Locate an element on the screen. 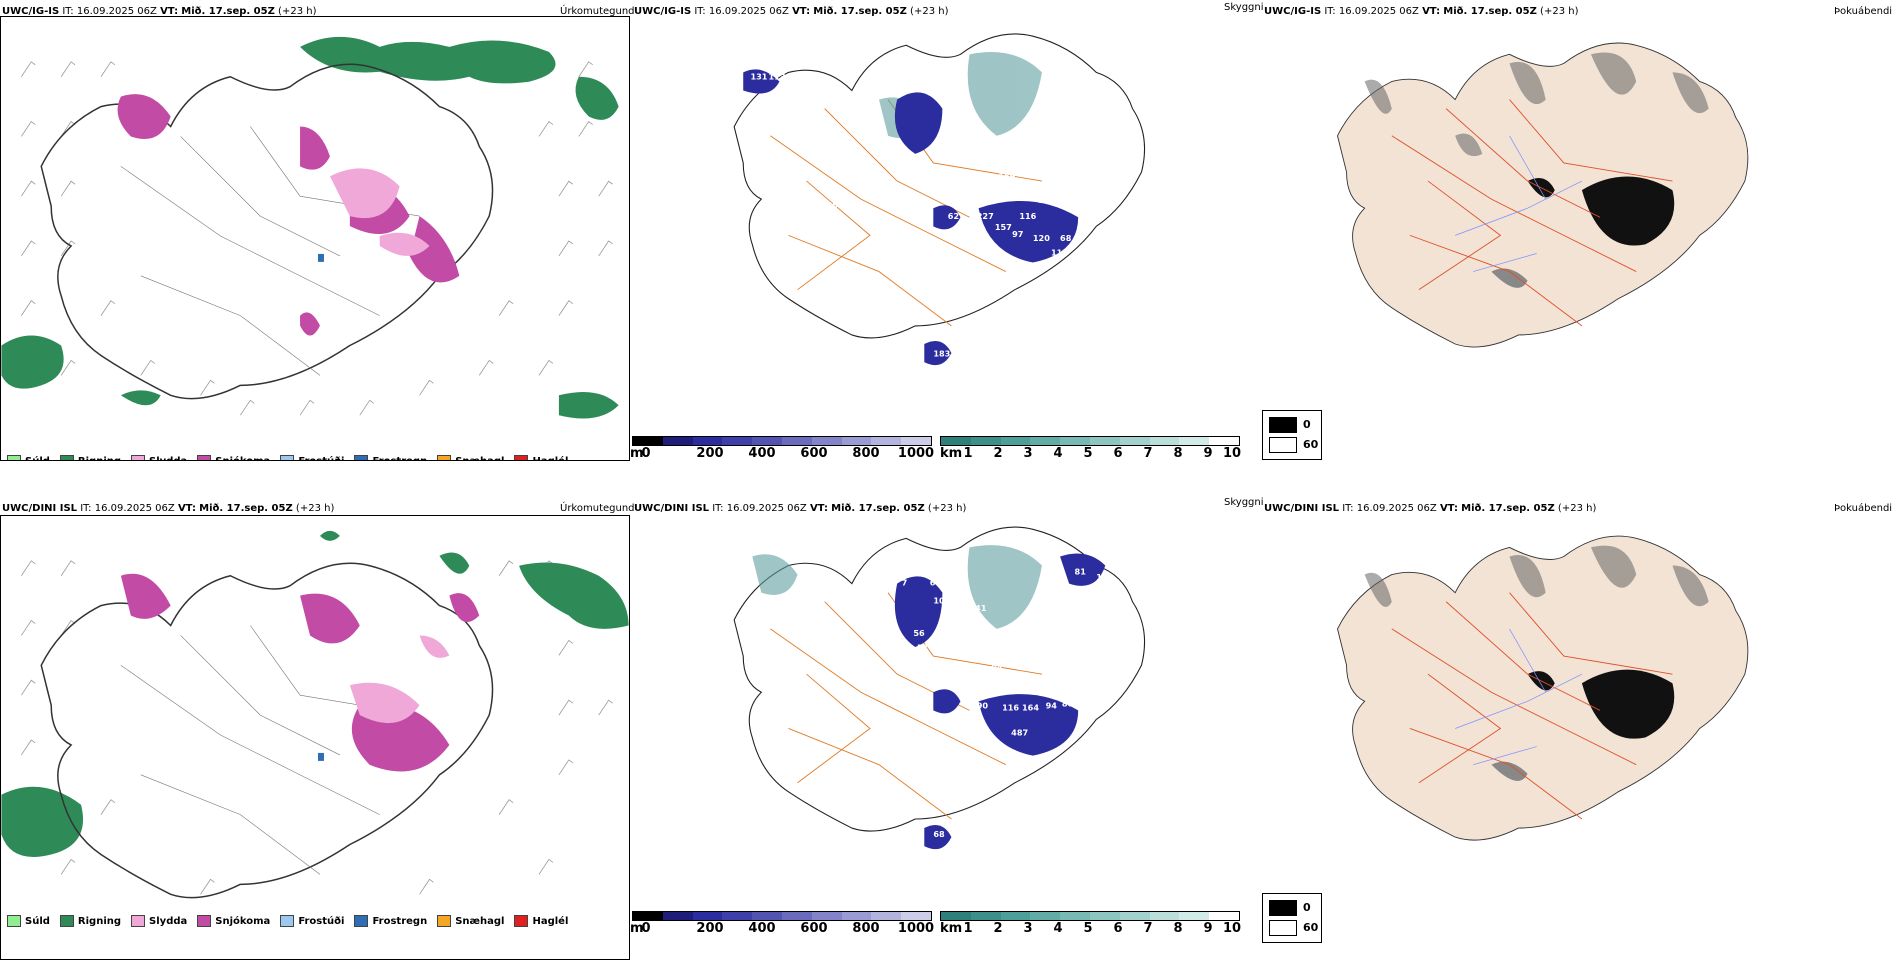  value-label: 94 is located at coordinates (997, 668).